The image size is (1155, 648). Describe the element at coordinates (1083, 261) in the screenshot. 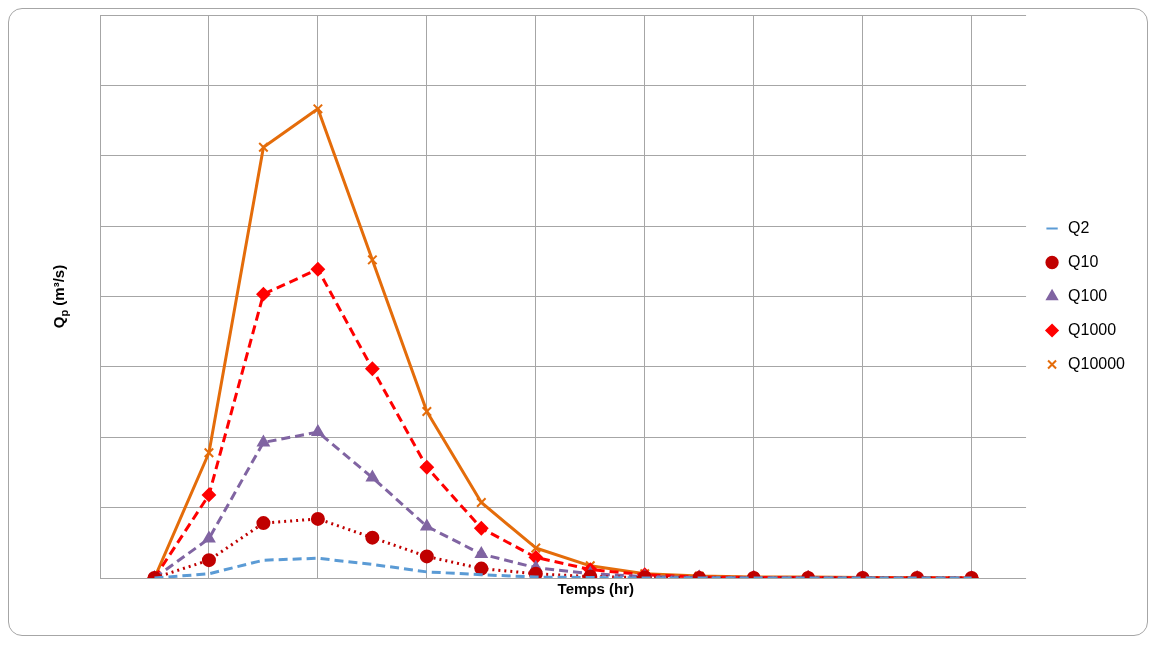

I see `legend-label: Q10` at that location.